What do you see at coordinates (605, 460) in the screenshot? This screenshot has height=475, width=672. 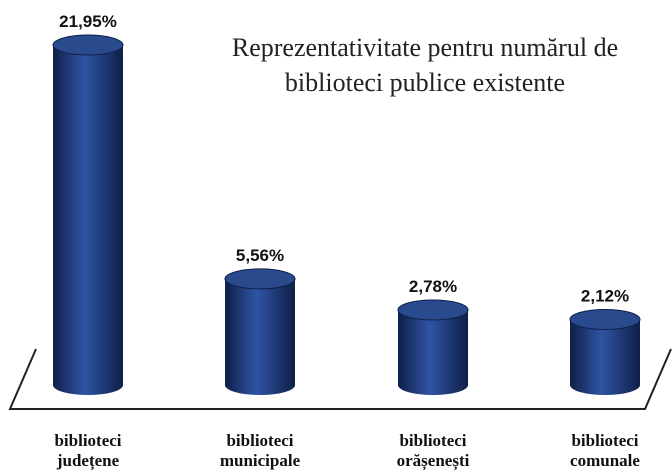 I see `category-label: comunale` at bounding box center [605, 460].